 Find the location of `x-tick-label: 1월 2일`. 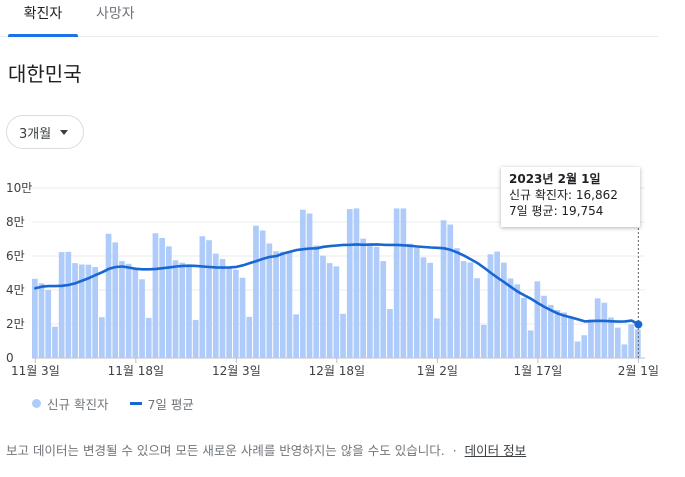

x-tick-label: 1월 2일 is located at coordinates (437, 371).